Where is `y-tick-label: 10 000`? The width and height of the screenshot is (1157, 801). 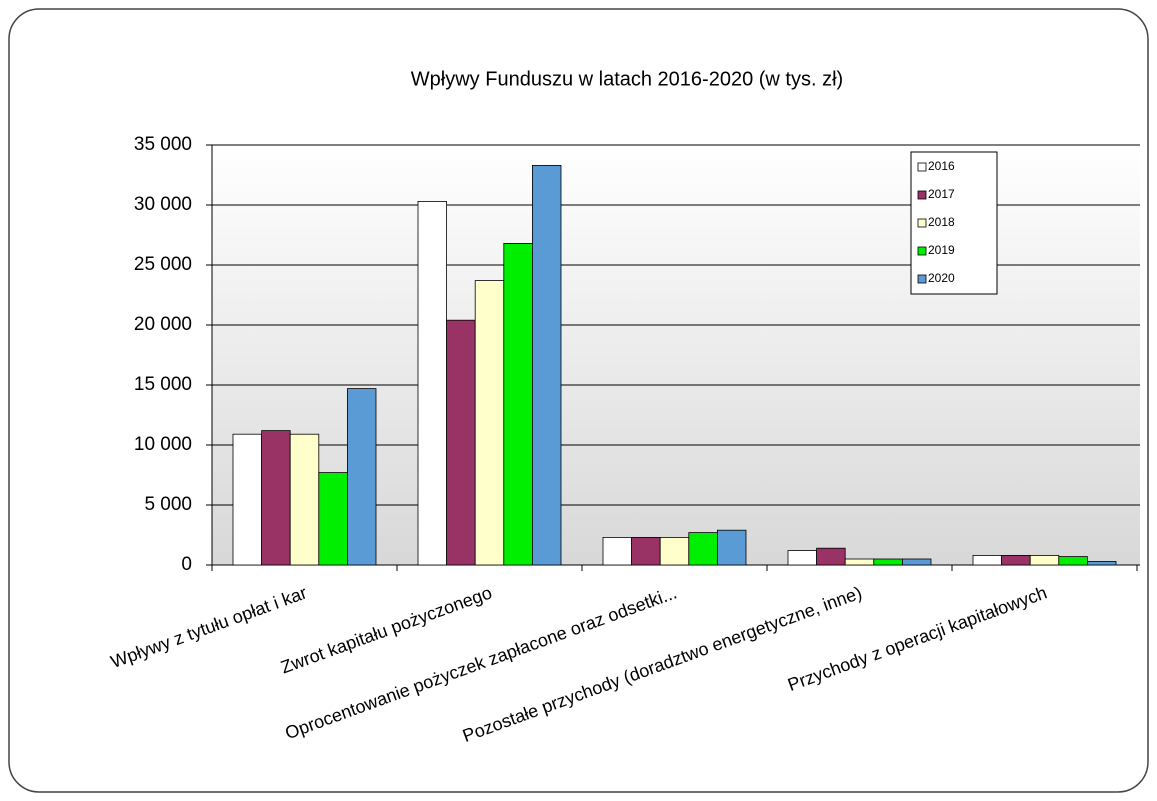
y-tick-label: 10 000 is located at coordinates (163, 444).